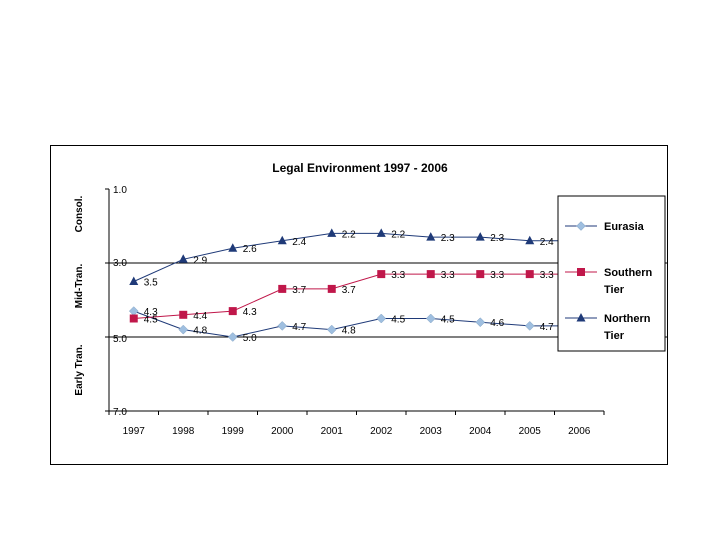 The image size is (720, 540). I want to click on series-southern-tier: 4.54.44.33.73.73.33.33.33.33.3, so click(366, 298).